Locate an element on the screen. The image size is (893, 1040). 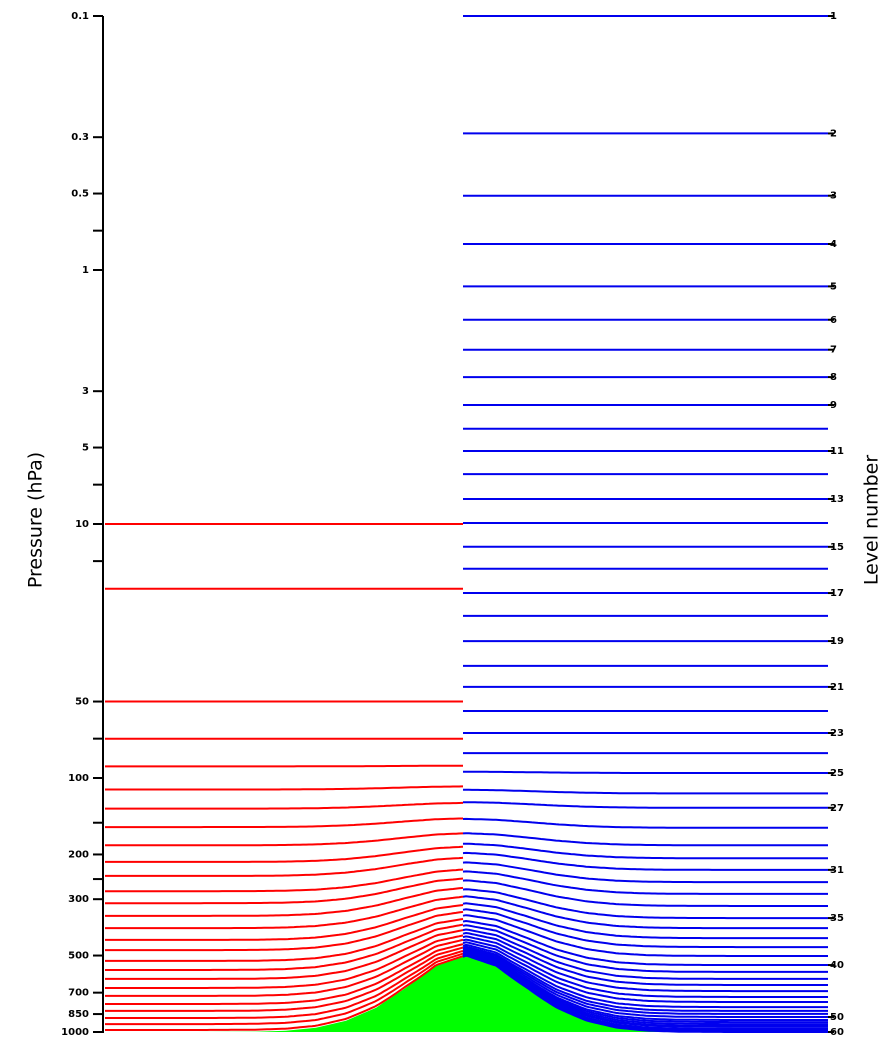
y-tick-label: 100 is located at coordinates (78, 778).